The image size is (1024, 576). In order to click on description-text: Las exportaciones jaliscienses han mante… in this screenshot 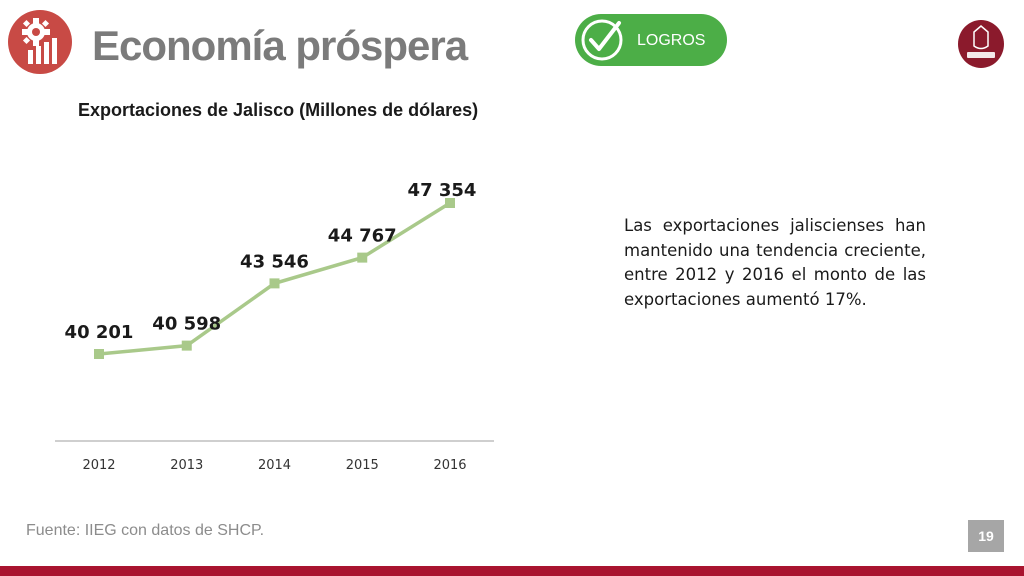, I will do `click(775, 262)`.